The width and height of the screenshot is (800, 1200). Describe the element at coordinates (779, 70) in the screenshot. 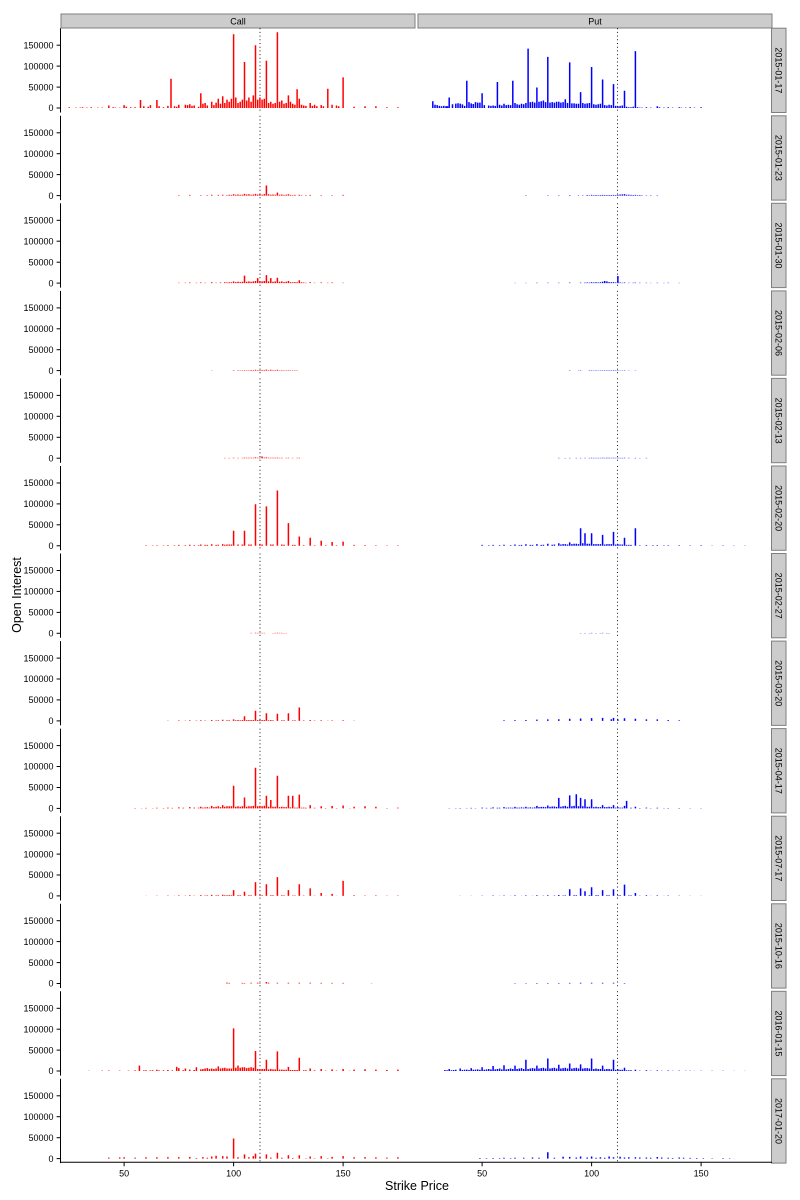

I see `svg-text: 2015-01-17` at that location.